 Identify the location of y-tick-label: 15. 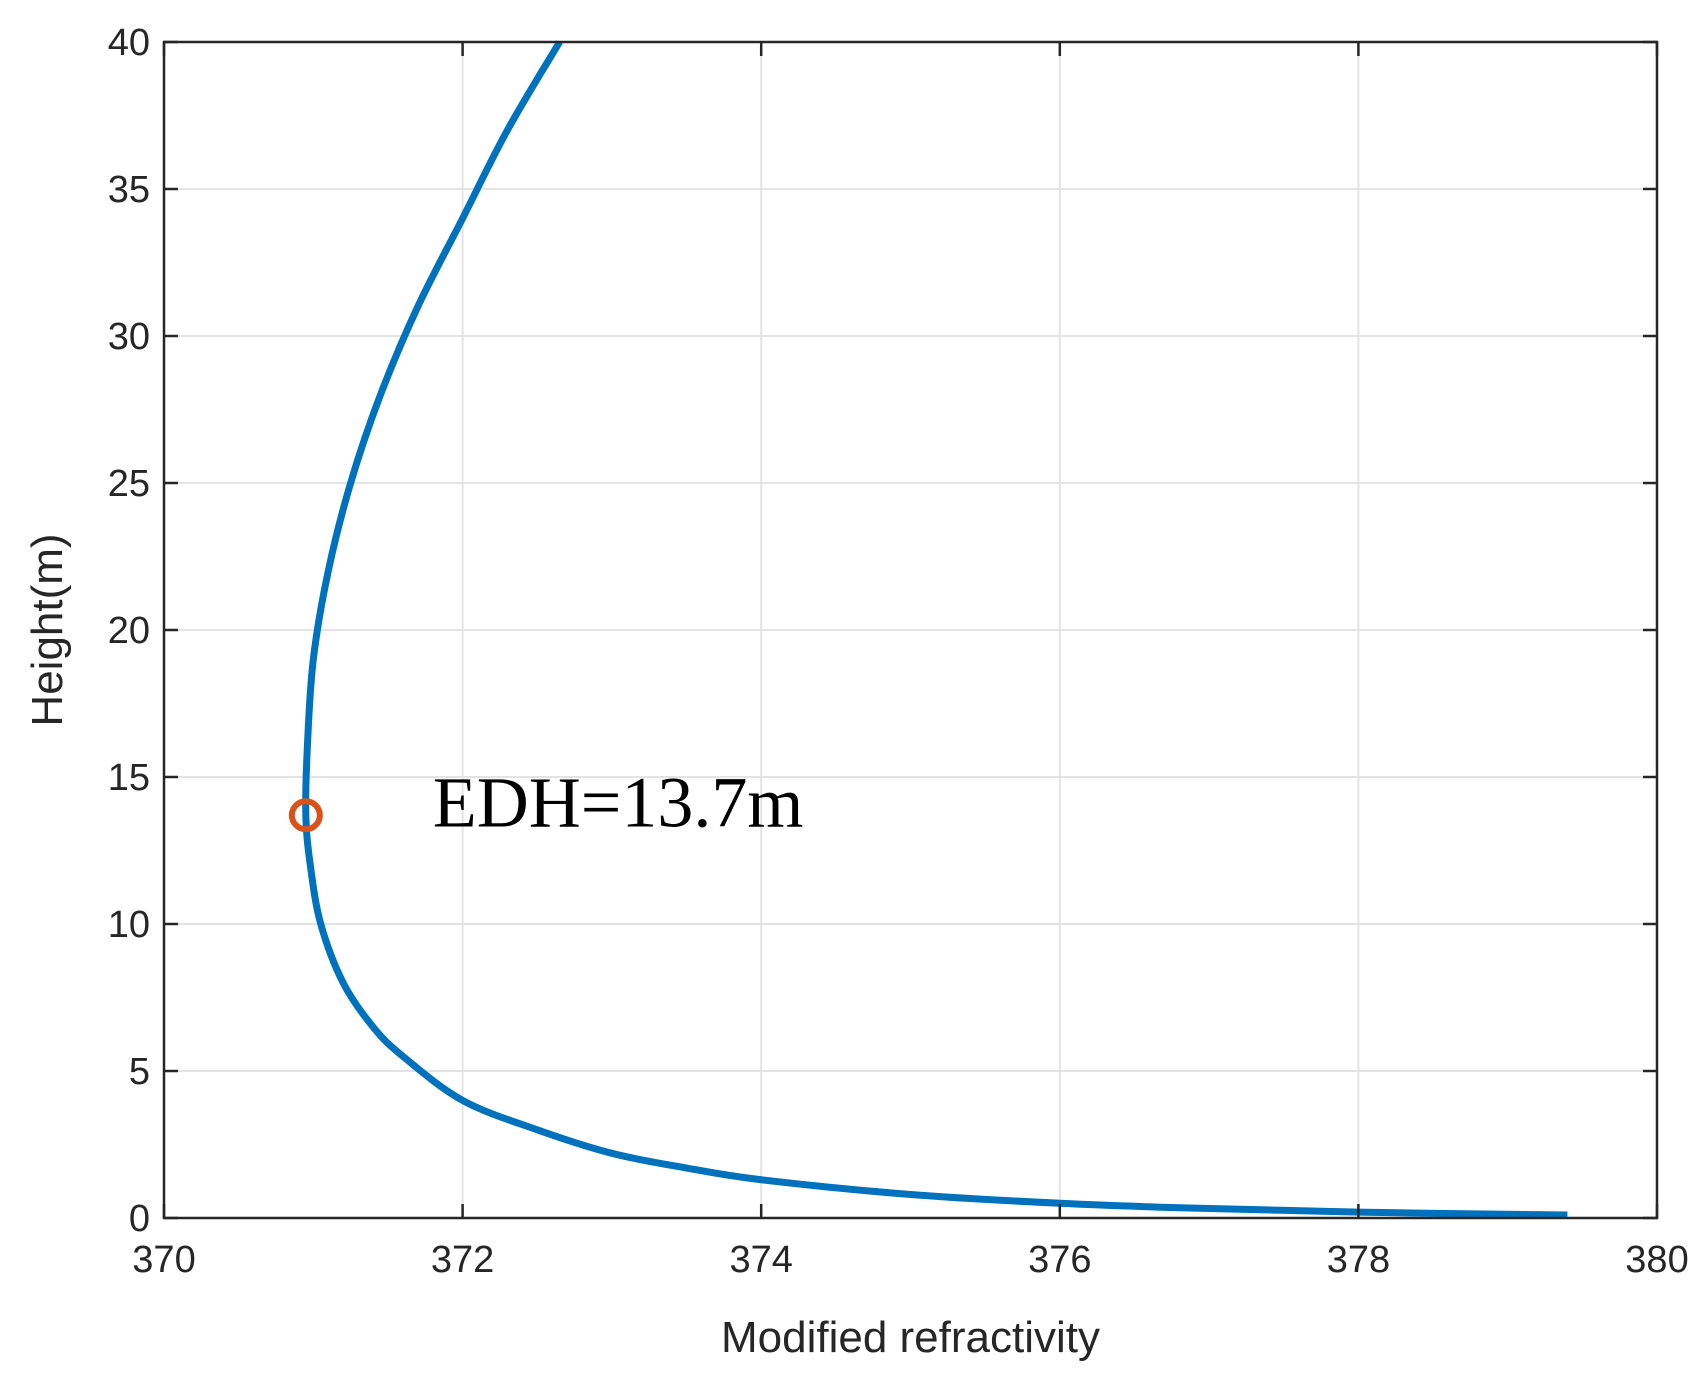
(129, 778).